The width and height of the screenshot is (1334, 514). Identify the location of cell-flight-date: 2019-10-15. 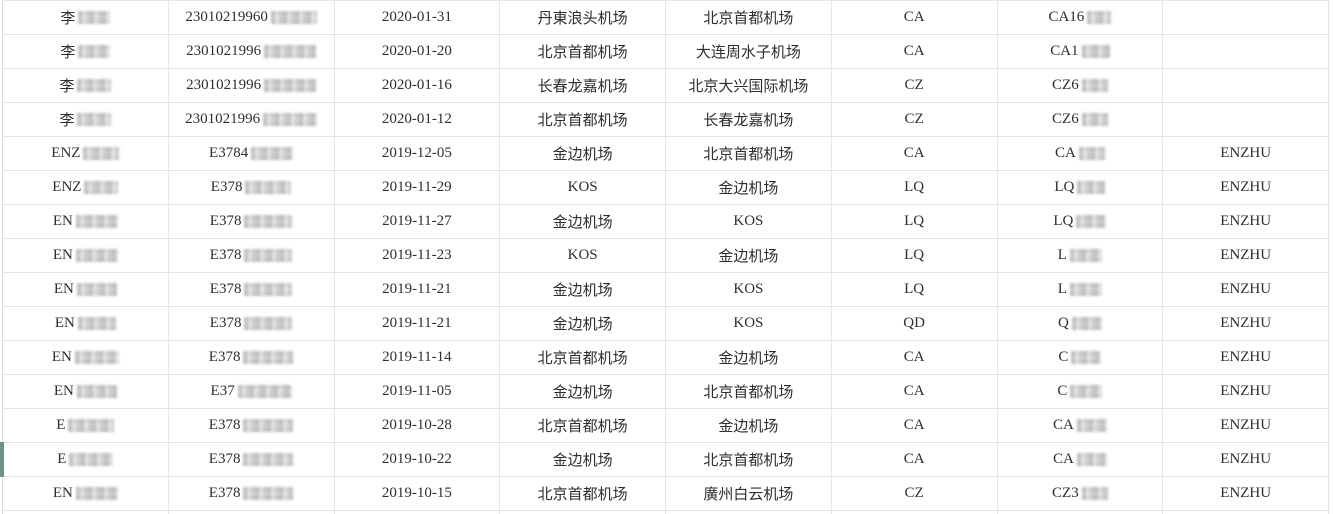
(418, 493).